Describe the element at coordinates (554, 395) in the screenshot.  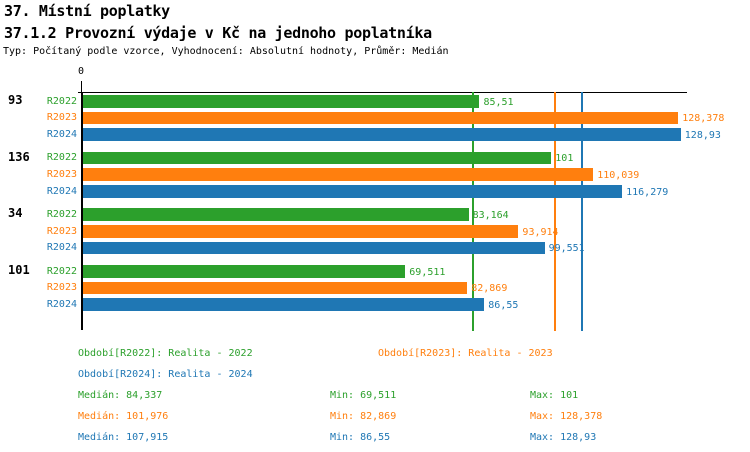
I see `stat-max-r2022: Max: 101` at that location.